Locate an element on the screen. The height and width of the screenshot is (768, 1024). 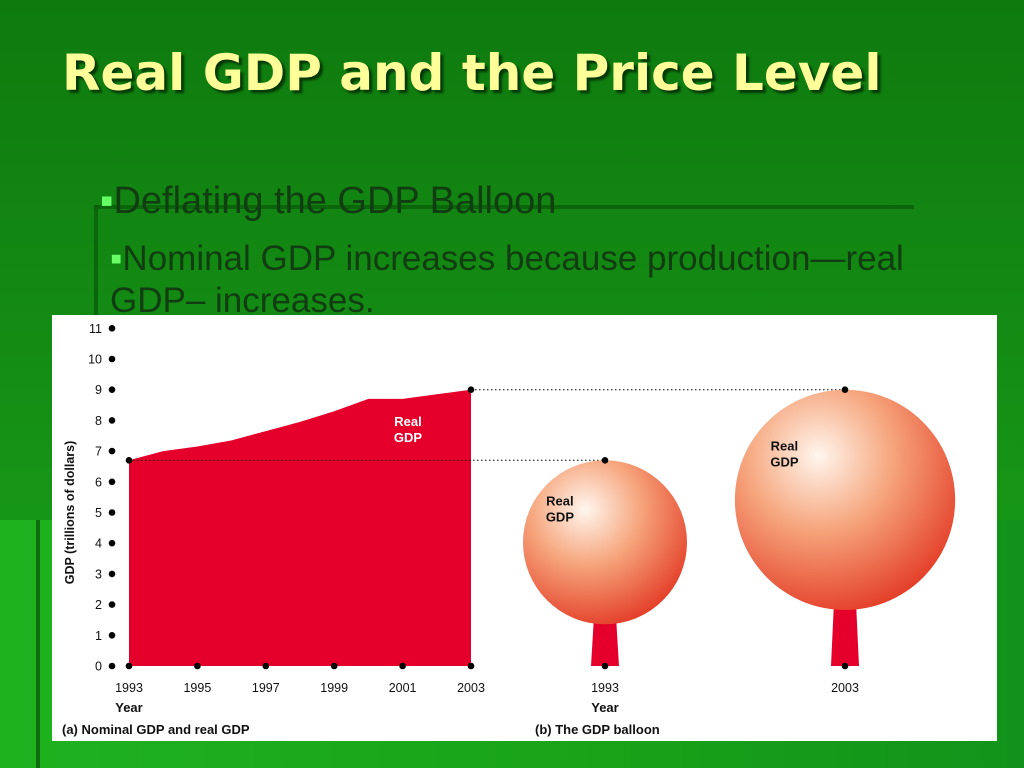
data-point-1993 is located at coordinates (129, 460).